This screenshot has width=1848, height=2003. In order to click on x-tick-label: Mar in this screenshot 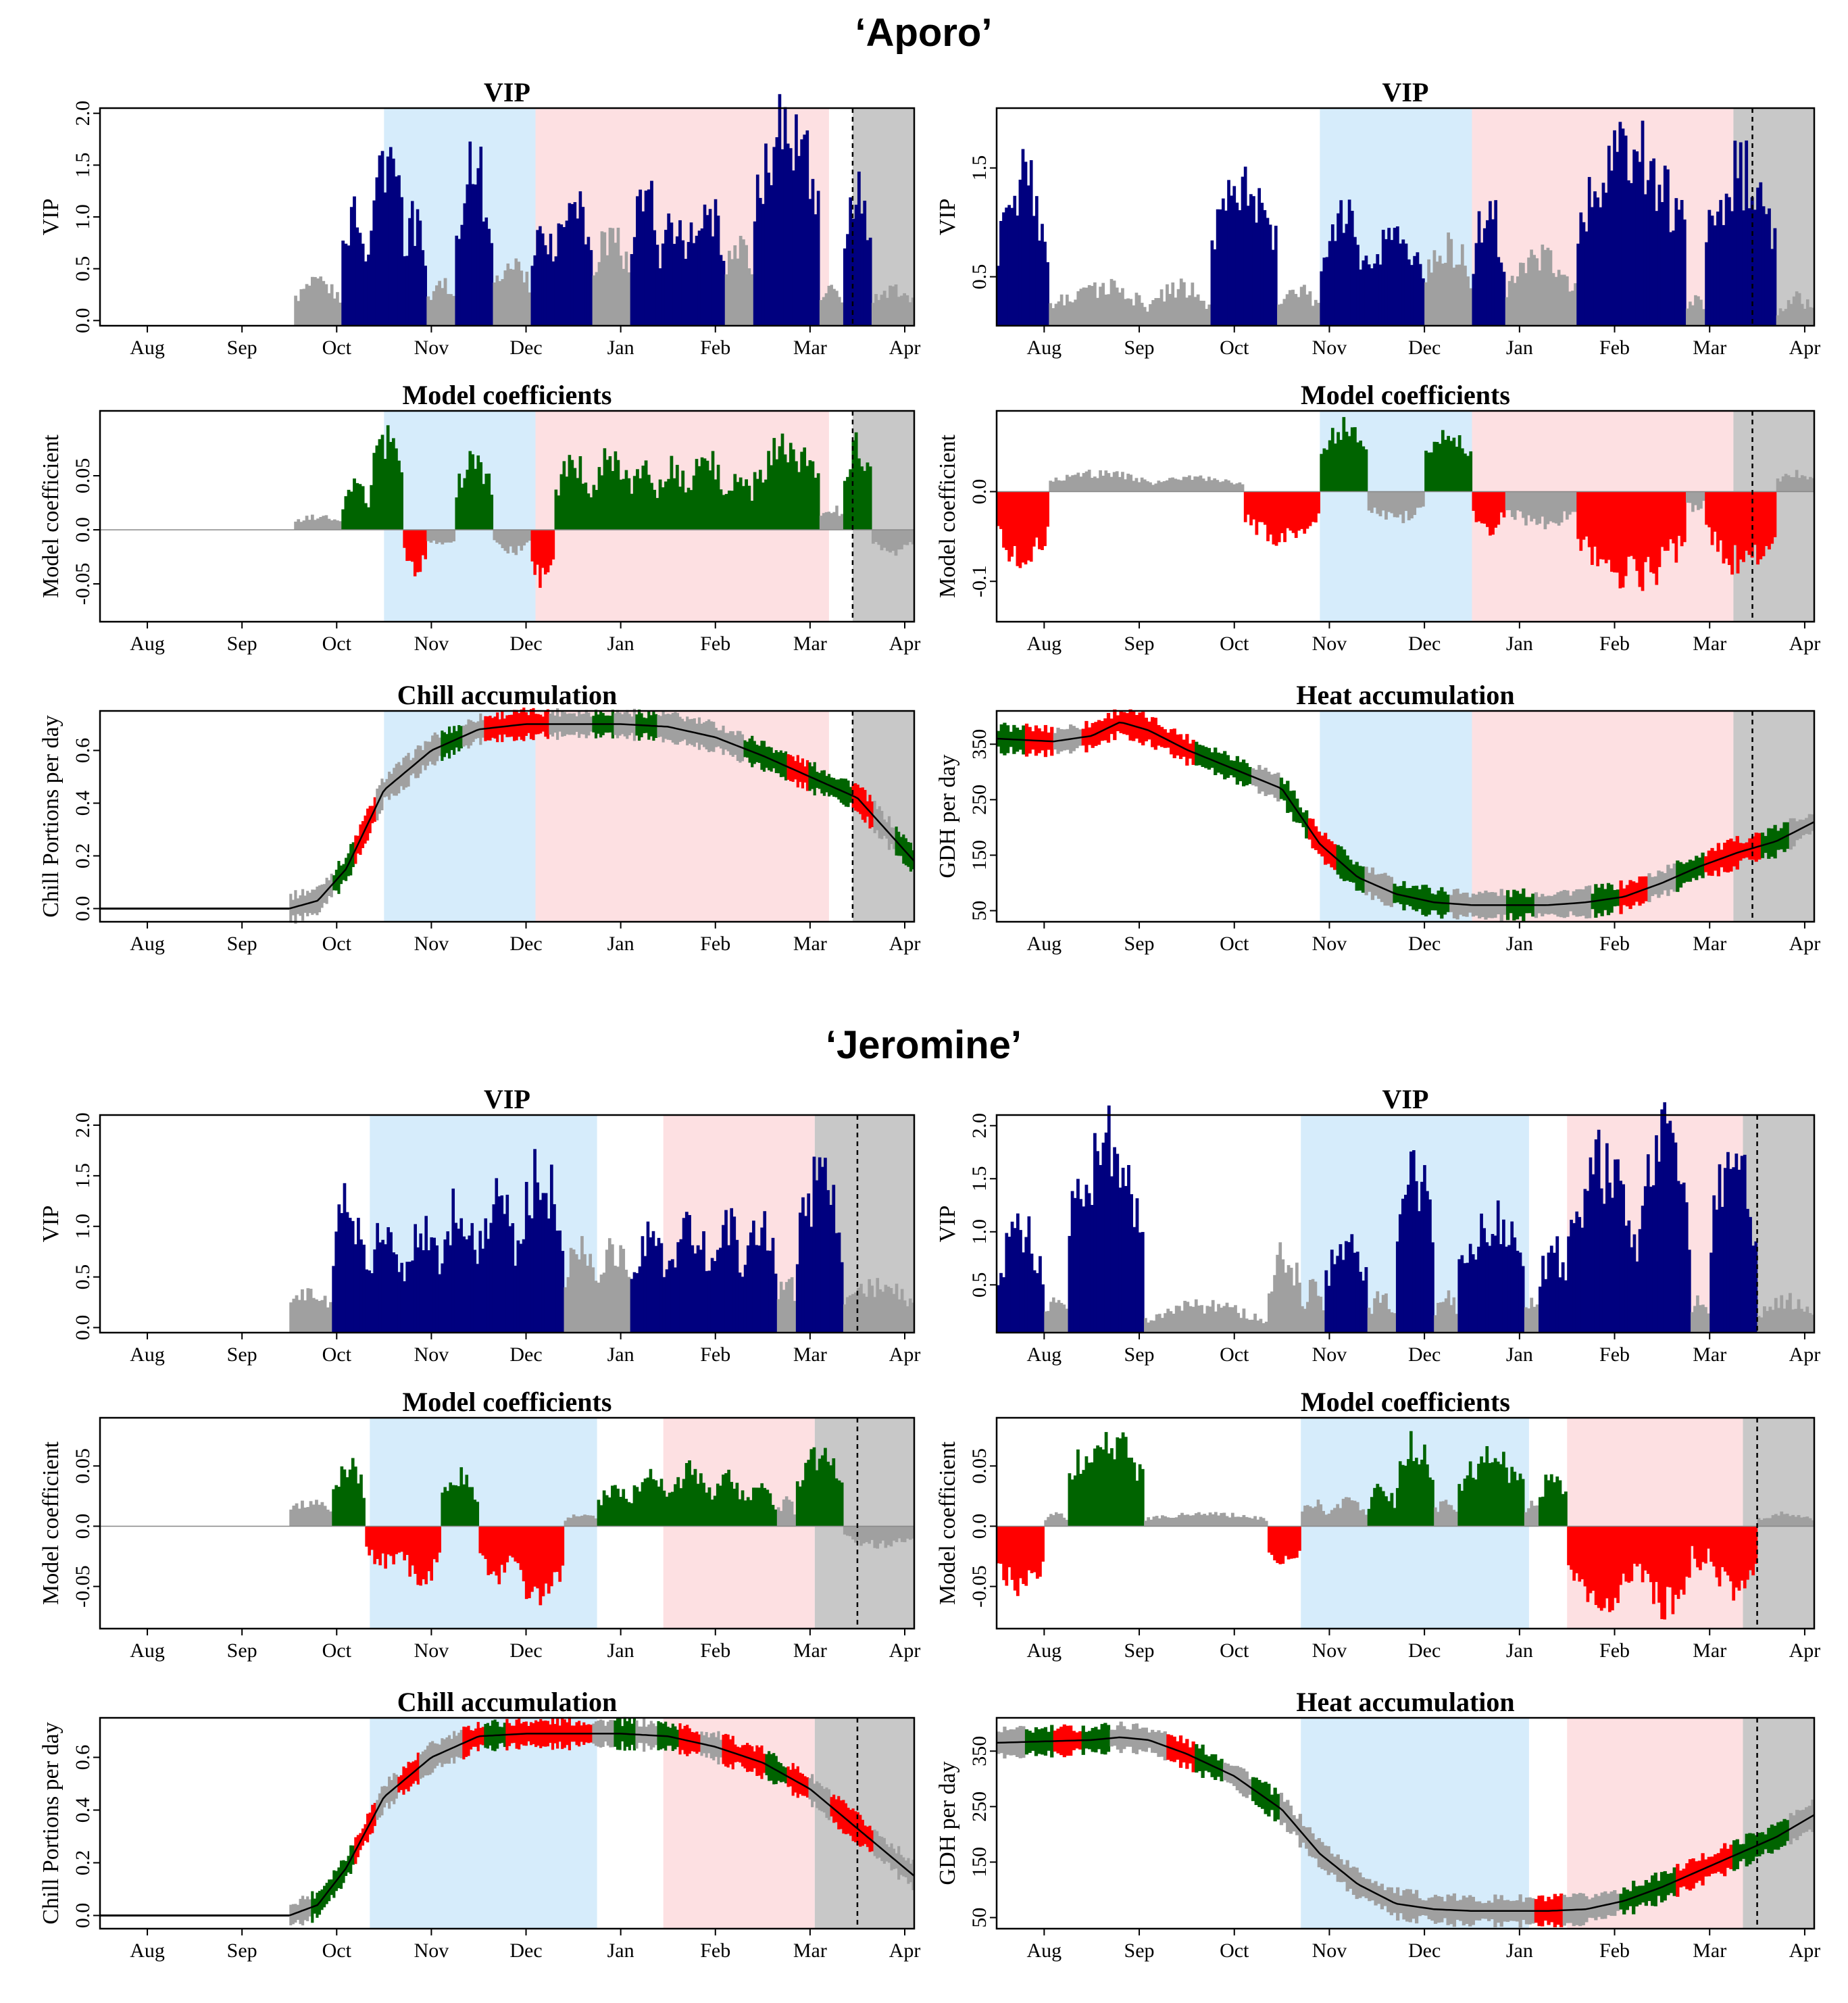, I will do `click(1709, 944)`.